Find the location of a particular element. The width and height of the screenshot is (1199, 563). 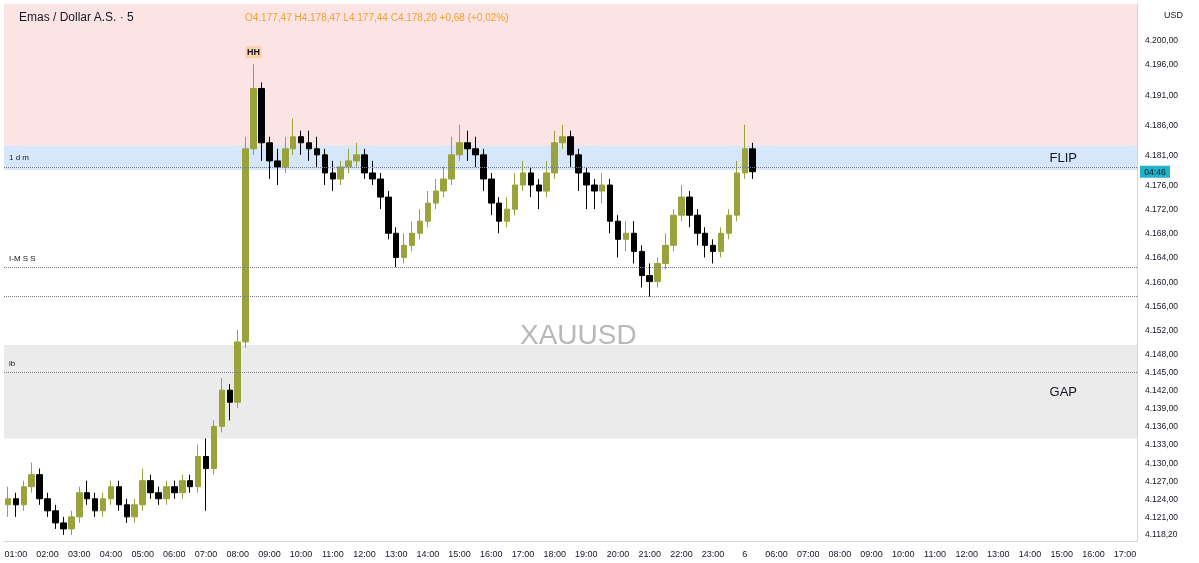

y-tick-label: 4.200,00 is located at coordinates (1162, 40).